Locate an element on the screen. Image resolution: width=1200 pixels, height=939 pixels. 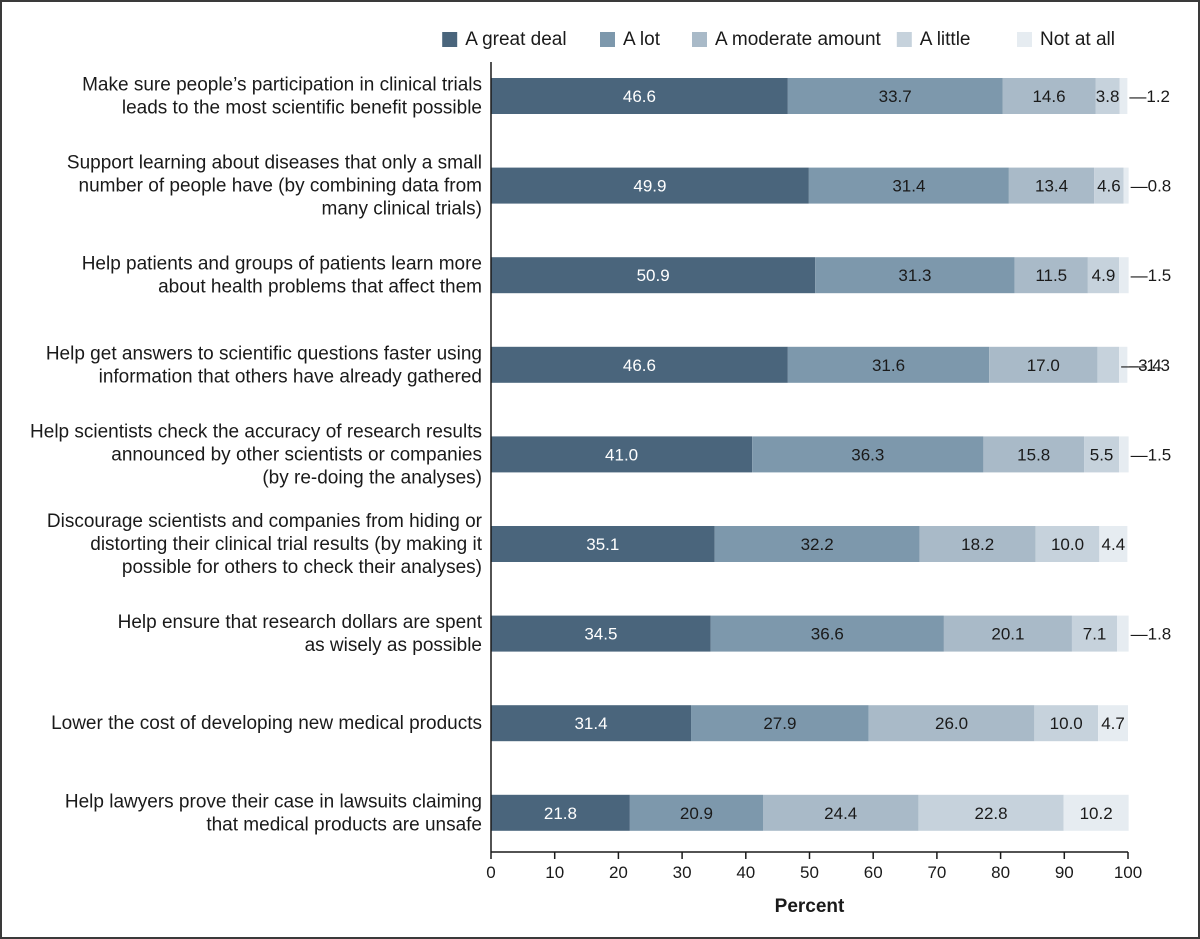
value-label: 4.7 is located at coordinates (1113, 723).